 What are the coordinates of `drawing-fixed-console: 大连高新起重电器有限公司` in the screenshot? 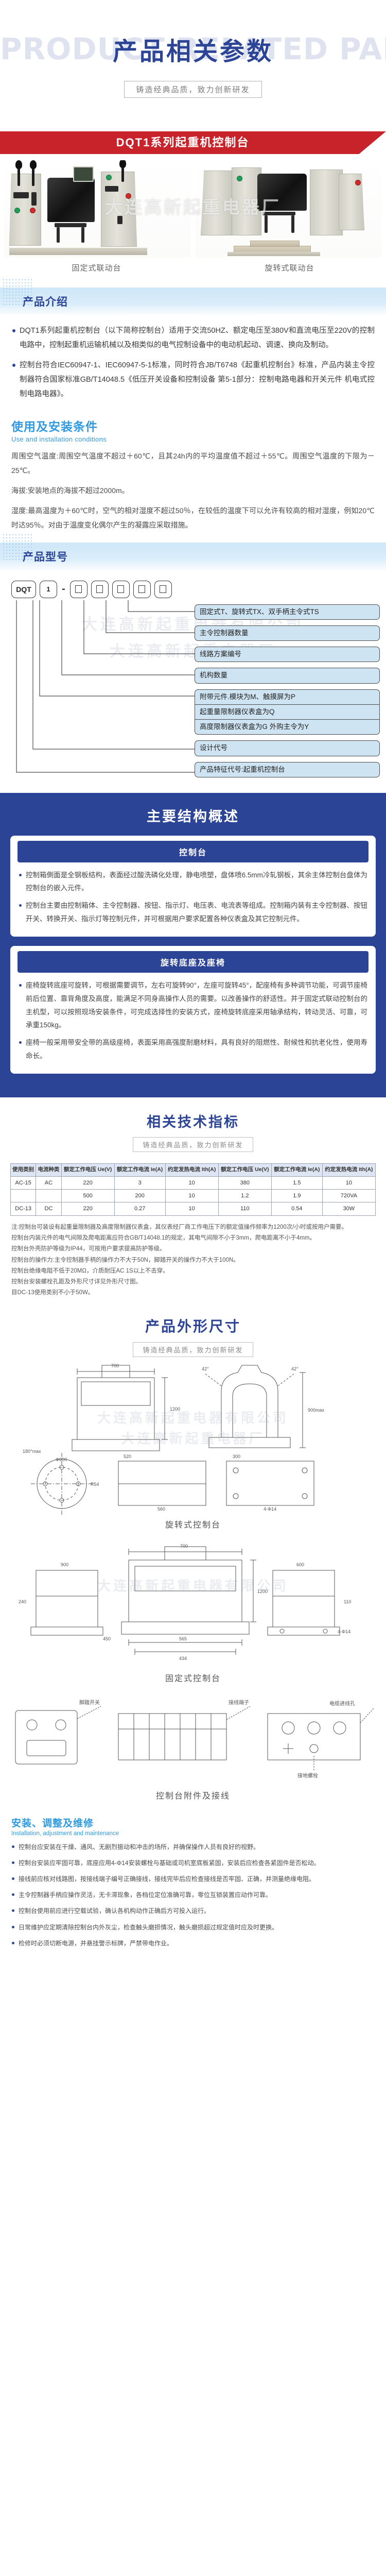 It's located at (193, 1616).